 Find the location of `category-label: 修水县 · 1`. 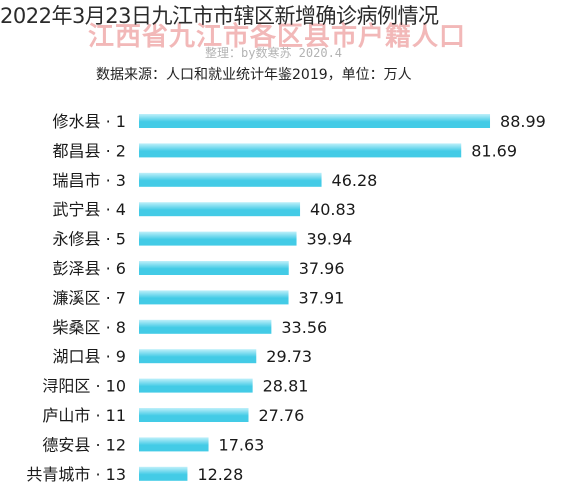

category-label: 修水县 · 1 is located at coordinates (89, 121).